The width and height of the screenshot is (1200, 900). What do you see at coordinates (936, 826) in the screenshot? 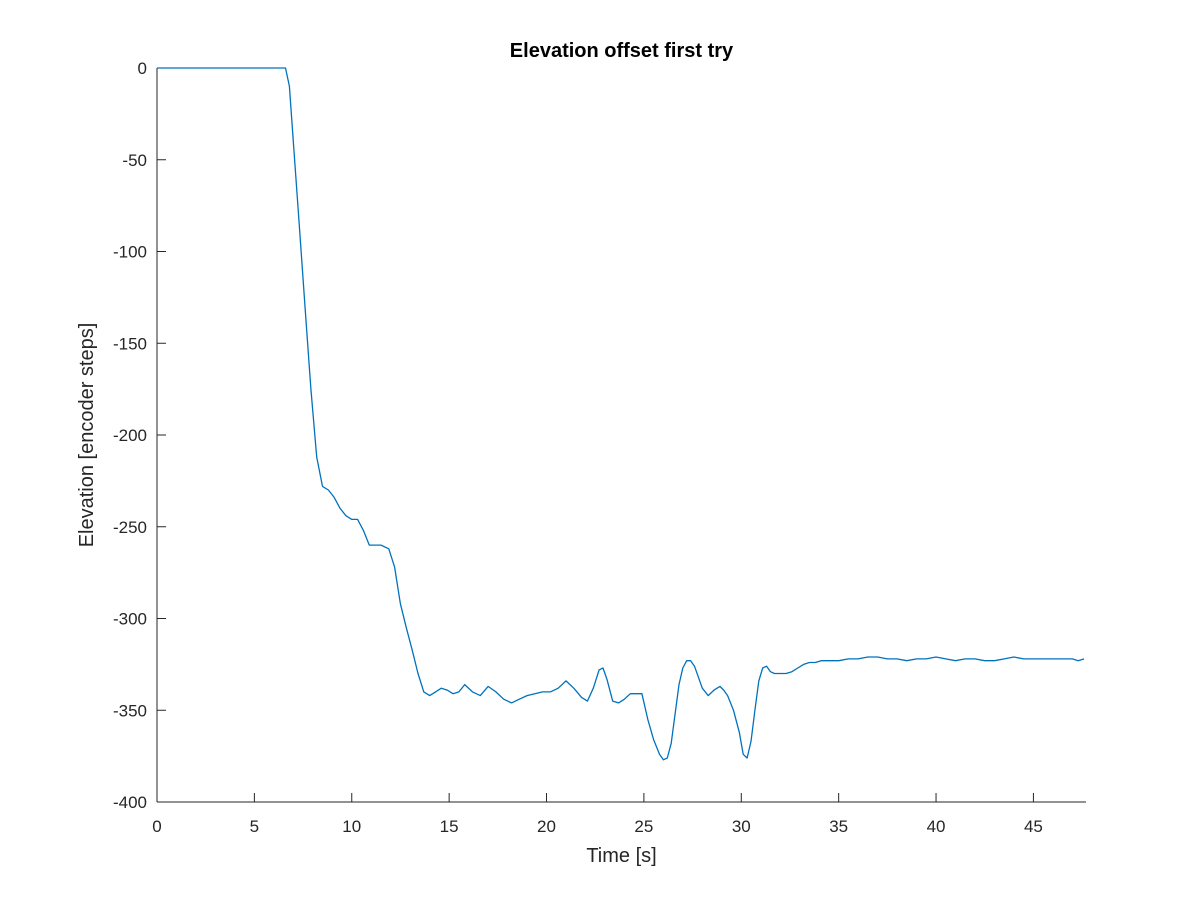
I see `x-tick-label: 40` at bounding box center [936, 826].